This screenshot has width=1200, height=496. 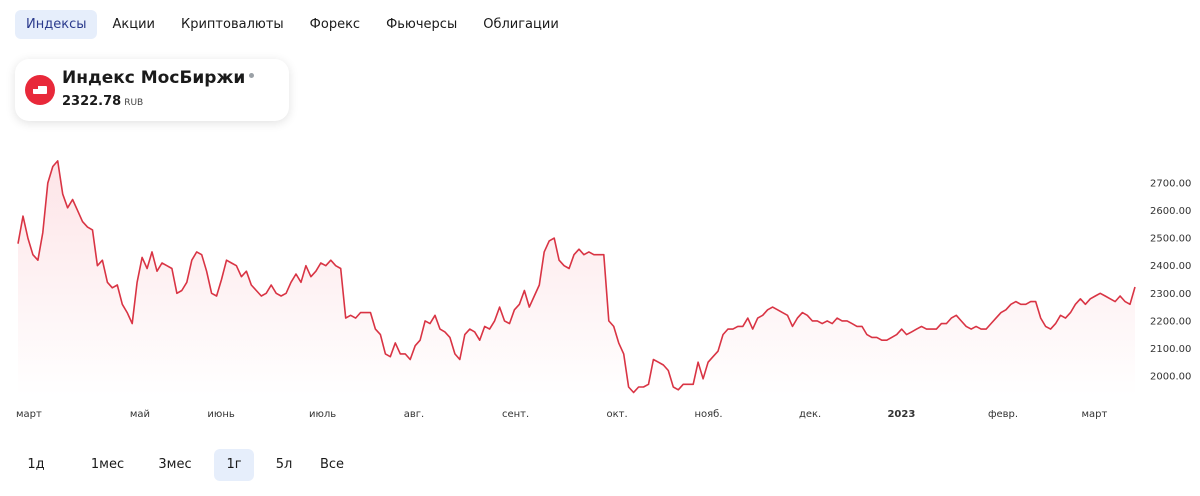 I want to click on x-tick-label: март, so click(x=1094, y=414).